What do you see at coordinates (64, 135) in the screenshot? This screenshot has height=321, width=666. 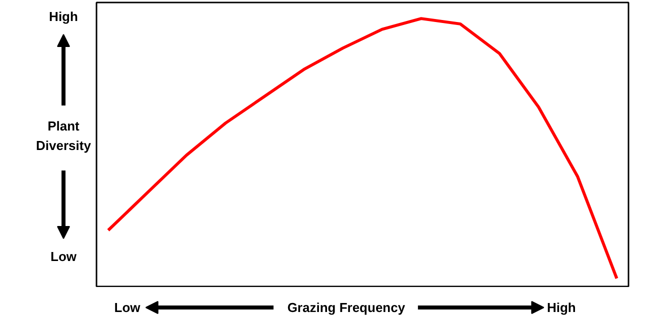 I see `y-axis-title: Plant Diversity` at bounding box center [64, 135].